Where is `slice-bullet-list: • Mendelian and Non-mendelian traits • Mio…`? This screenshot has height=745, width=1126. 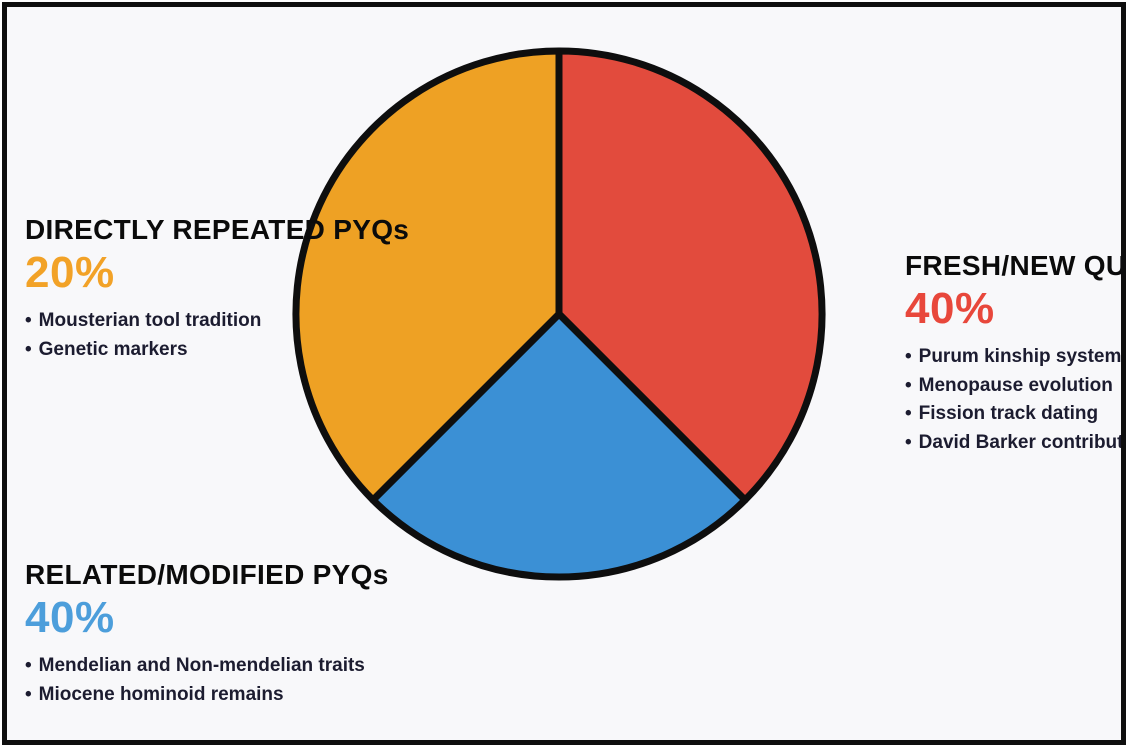 slice-bullet-list: • Mendelian and Non-mendelian traits • Mio… is located at coordinates (207, 680).